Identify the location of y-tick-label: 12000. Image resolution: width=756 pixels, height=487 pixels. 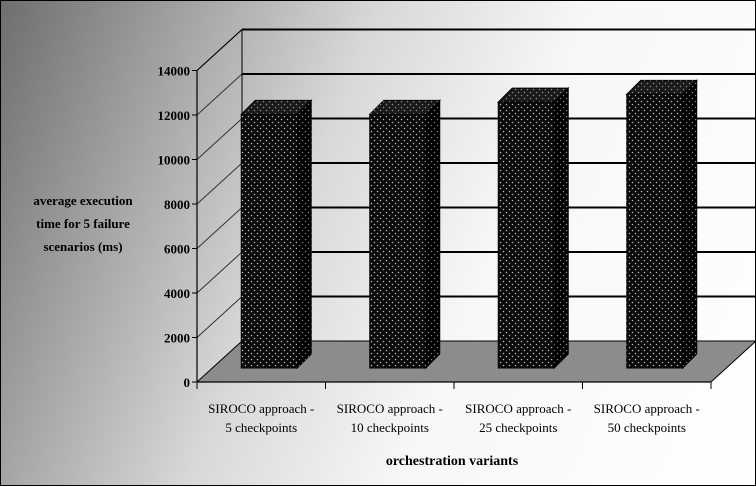
(174, 115).